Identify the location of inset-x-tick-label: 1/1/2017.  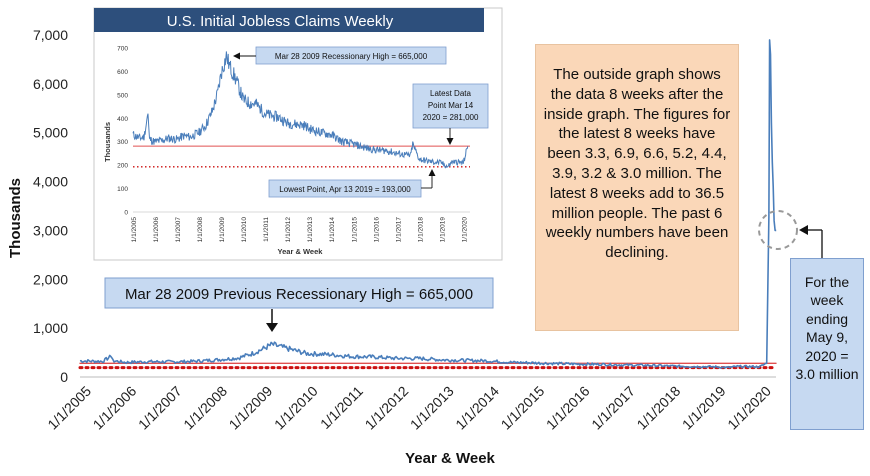
(398, 230).